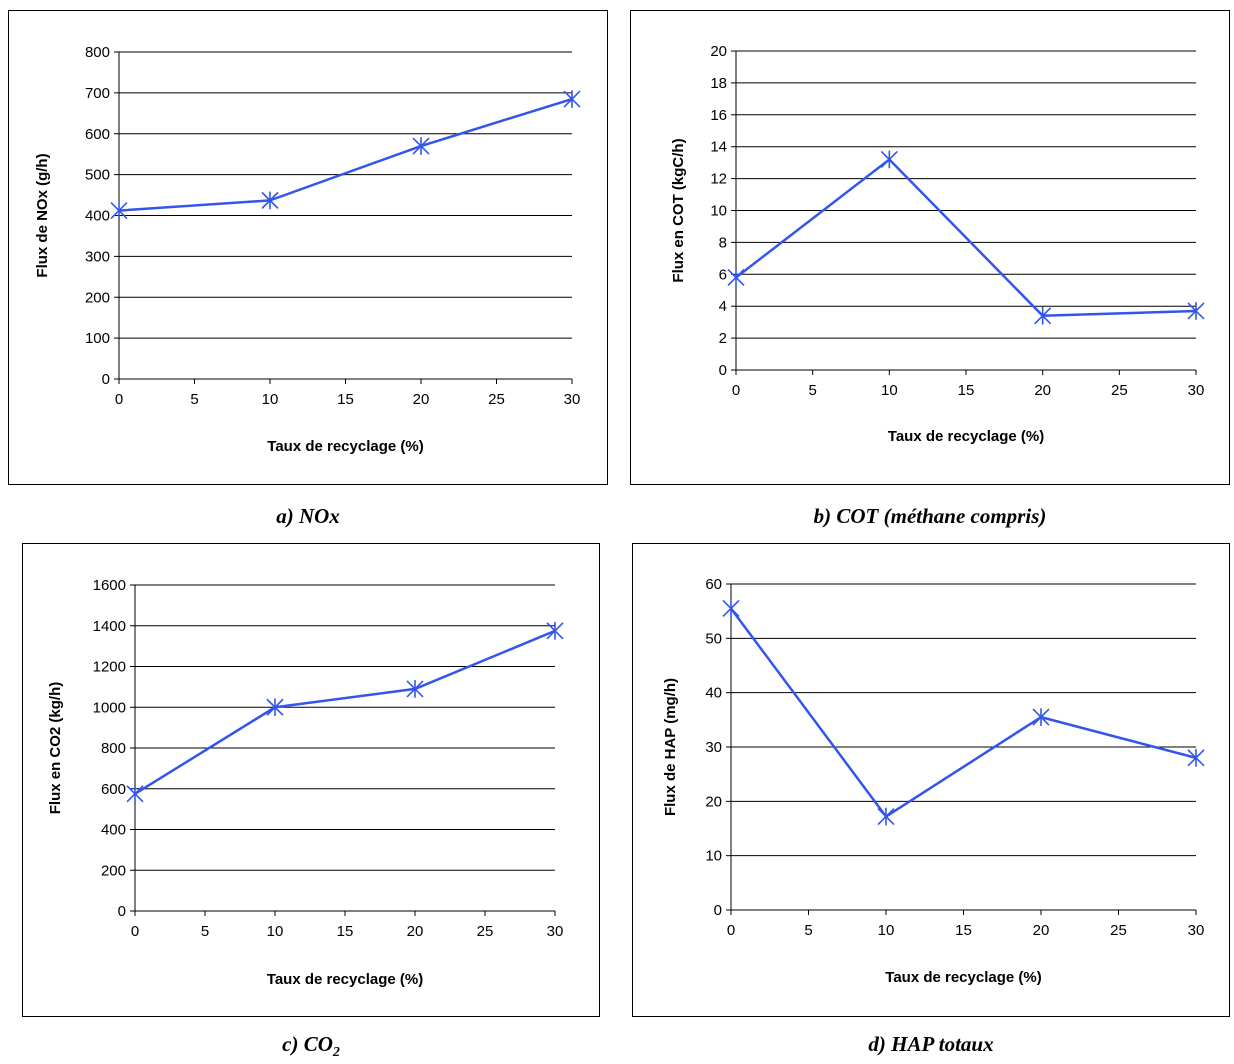 This screenshot has height=1064, width=1234. What do you see at coordinates (723, 338) in the screenshot?
I see `y-tick-label: 2` at bounding box center [723, 338].